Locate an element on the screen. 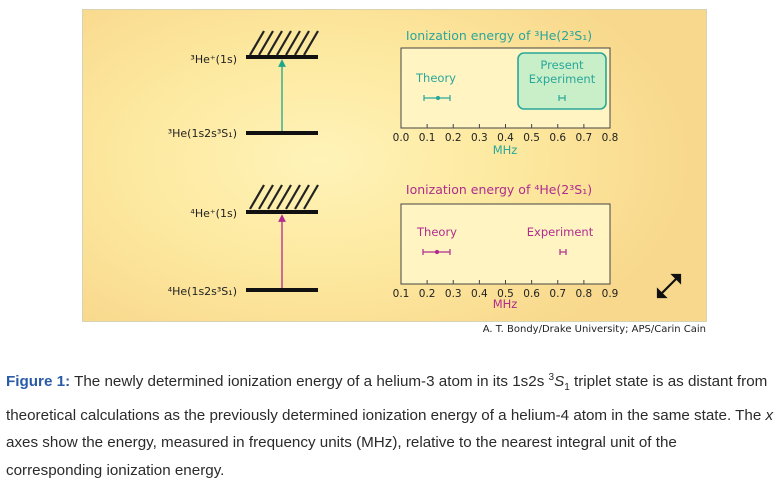 This screenshot has height=484, width=782. x-axis-ticks: 0.0 0.1 0.2 0.3 0.4 0.5 0.6 0.7 0.8 is located at coordinates (506, 134).